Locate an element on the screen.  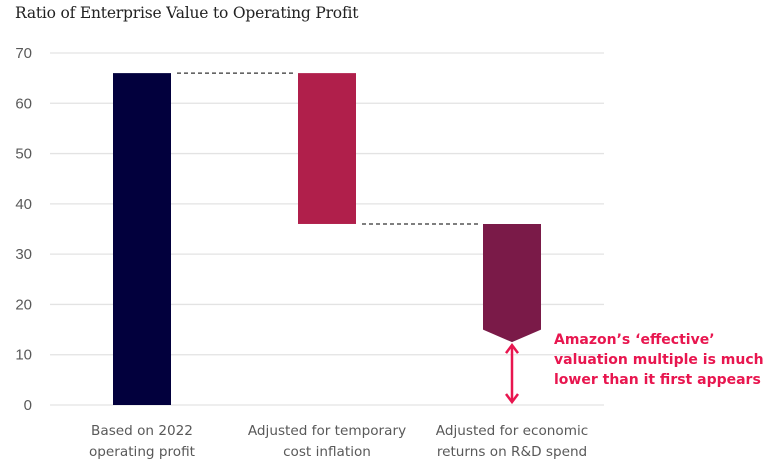
x-category-label: returns on R&D spend is located at coordinates (512, 452).